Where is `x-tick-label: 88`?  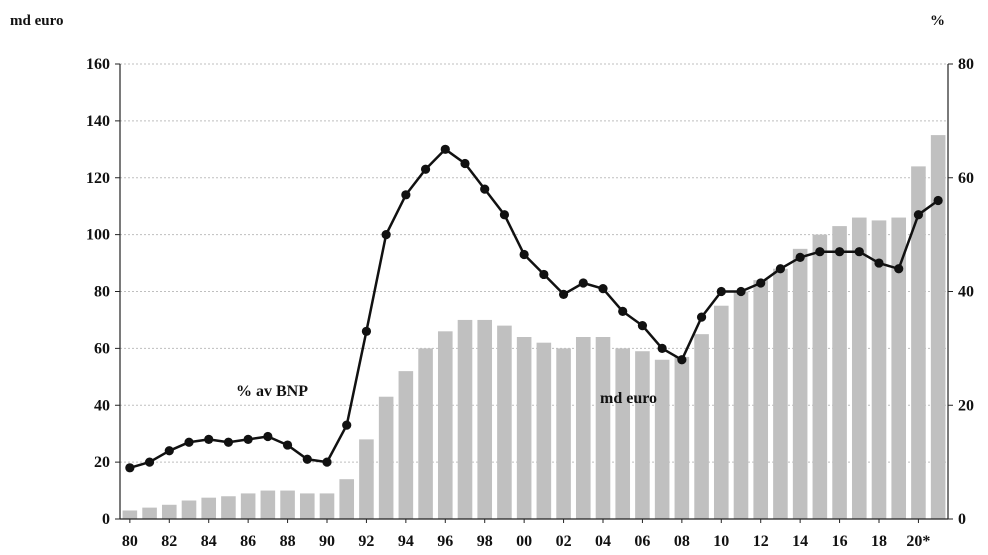 x-tick-label: 88 is located at coordinates (288, 541).